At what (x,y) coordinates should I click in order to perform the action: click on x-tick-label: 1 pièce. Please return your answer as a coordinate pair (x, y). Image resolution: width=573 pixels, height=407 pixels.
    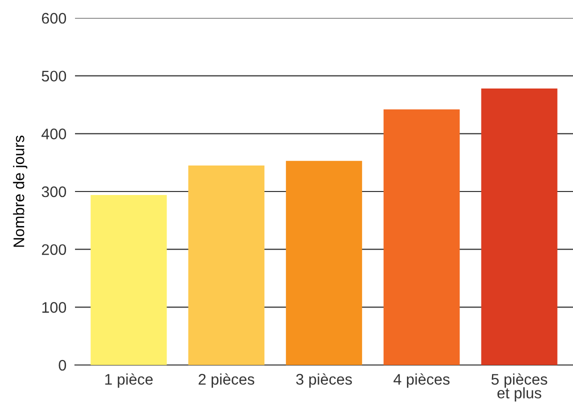
    Looking at the image, I should click on (129, 380).